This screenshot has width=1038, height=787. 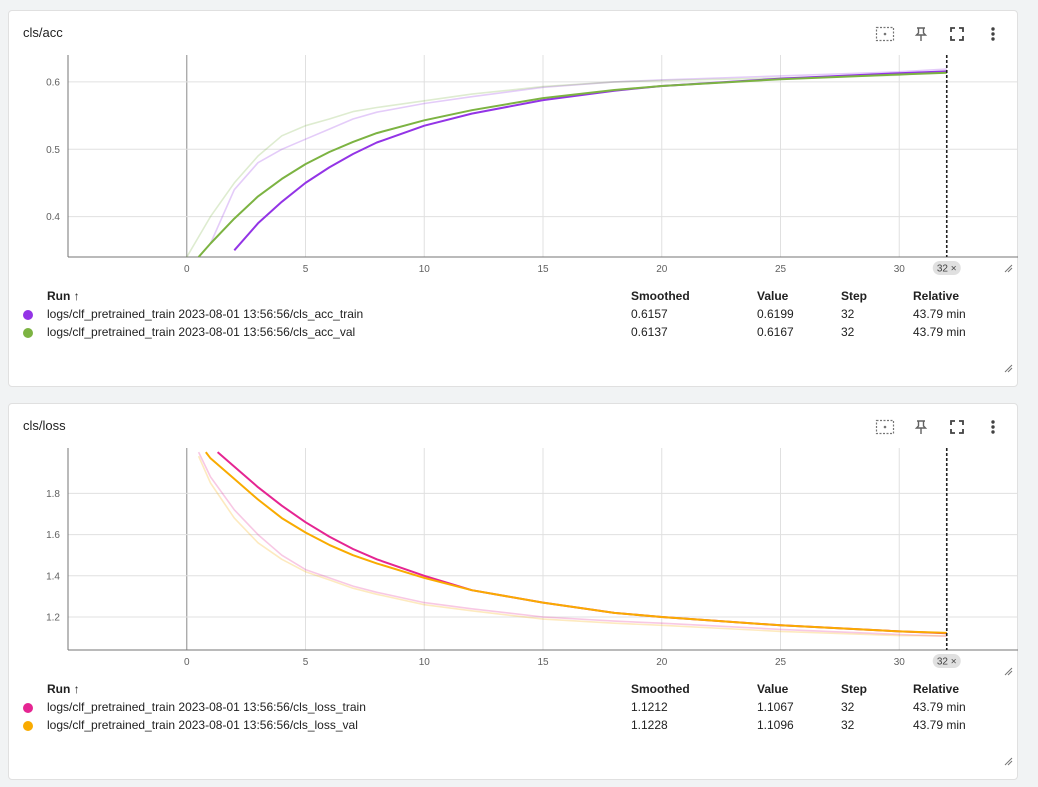 What do you see at coordinates (649, 725) in the screenshot?
I see `smoothed-value: 1.1228` at bounding box center [649, 725].